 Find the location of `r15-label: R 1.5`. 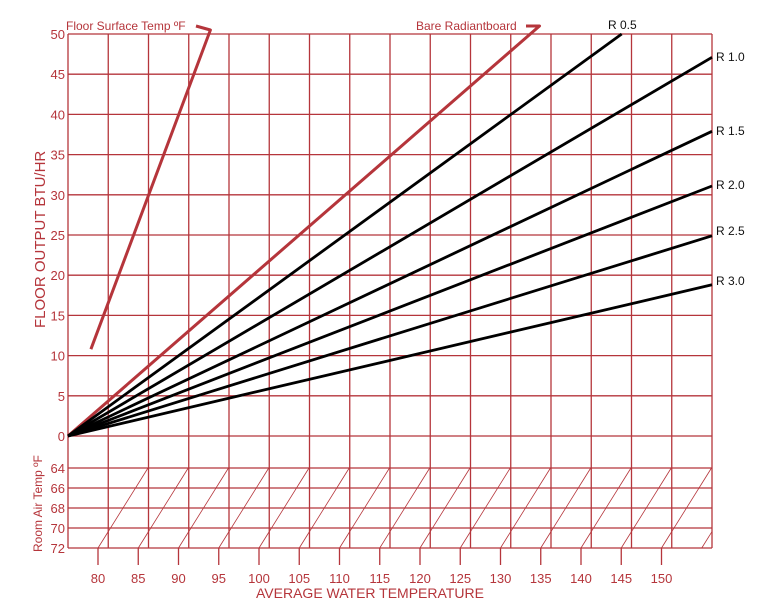

r15-label: R 1.5 is located at coordinates (730, 131).